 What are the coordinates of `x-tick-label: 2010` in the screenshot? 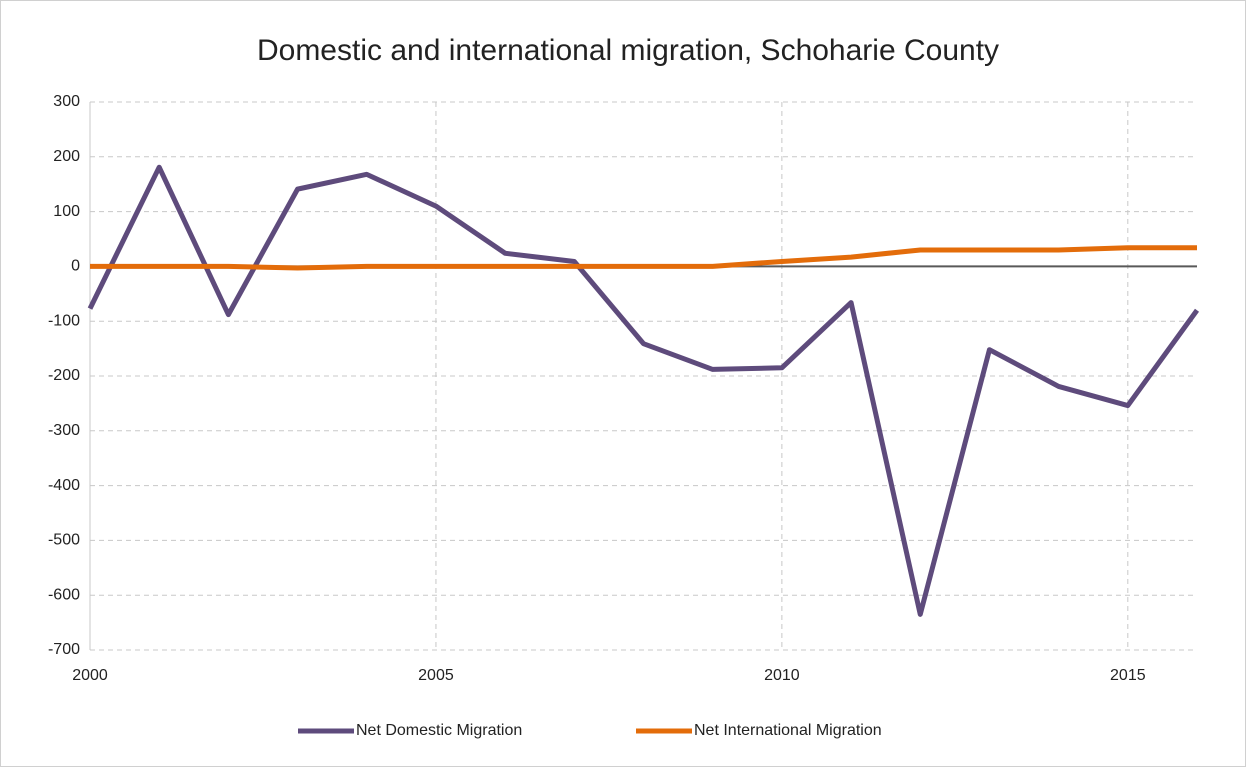 It's located at (782, 675).